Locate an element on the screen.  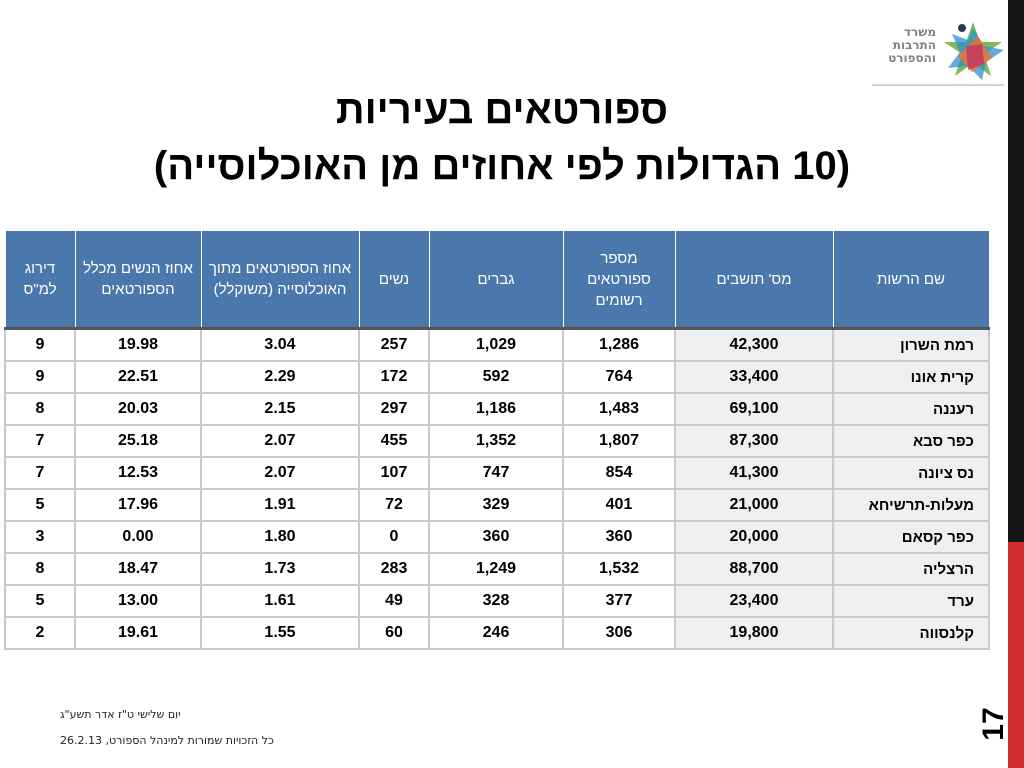
table-row: נס ציונה 41,300 854 747 107 2.07 12.53 7 is located at coordinates (497, 473).